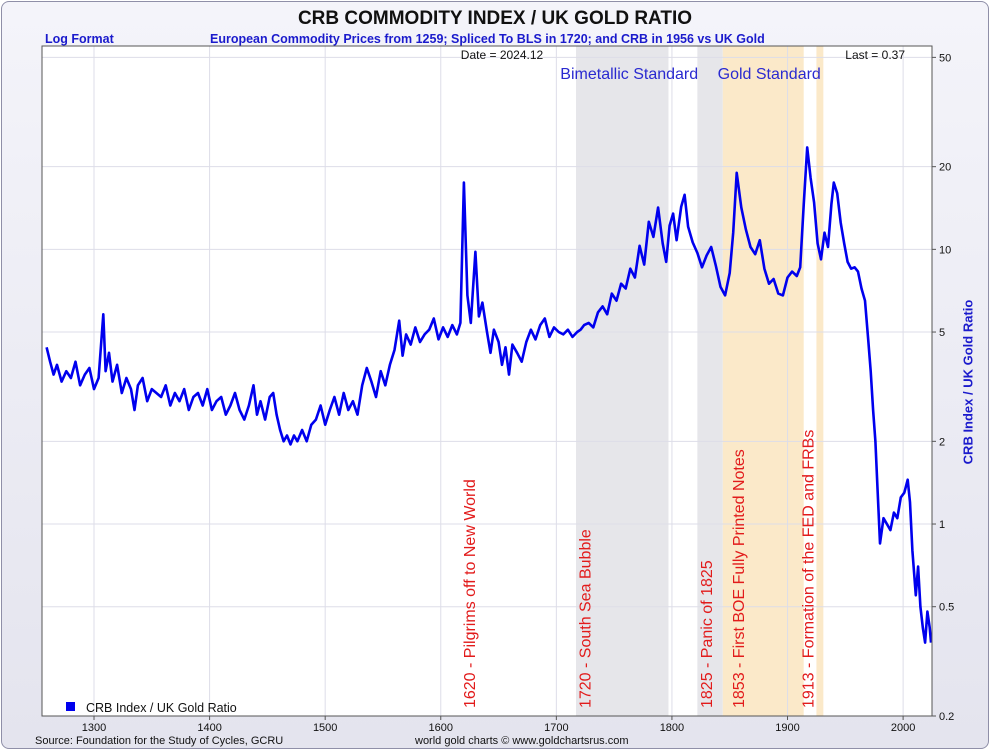 This screenshot has width=990, height=750. Describe the element at coordinates (875, 55) in the screenshot. I see `last-label: Last = 0.37` at that location.